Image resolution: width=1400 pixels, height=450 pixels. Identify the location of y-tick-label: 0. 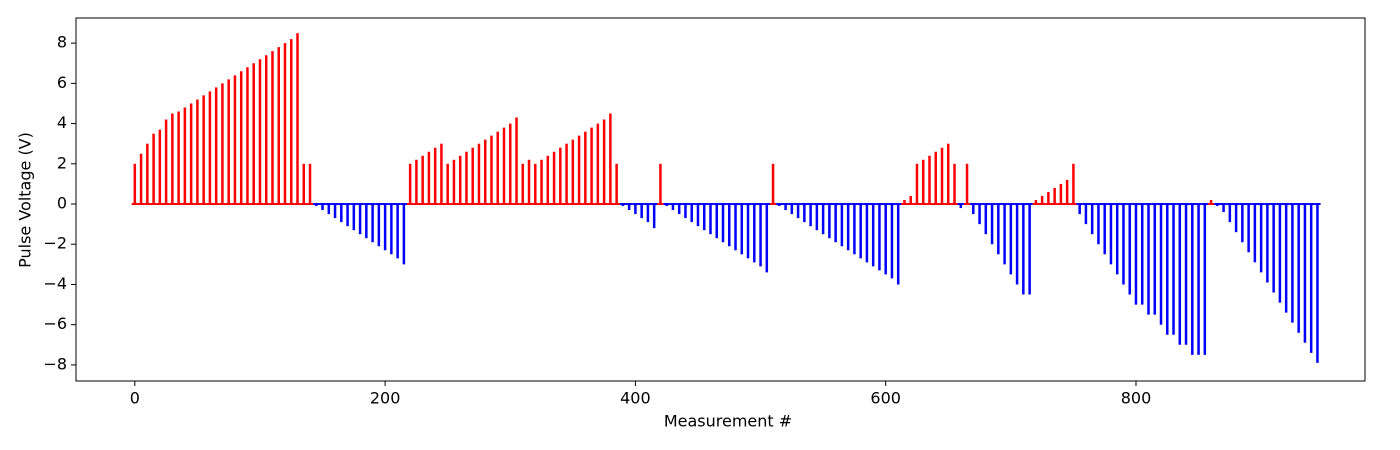
(62, 203).